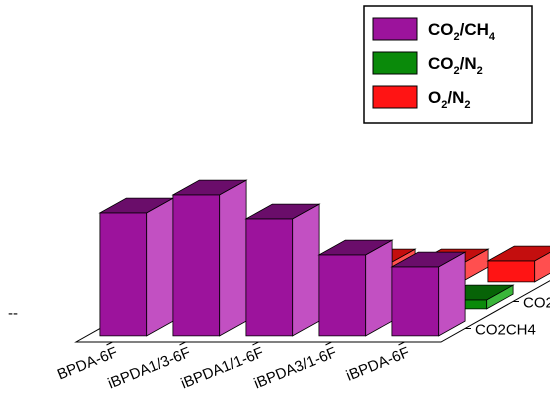 The height and width of the screenshot is (411, 550). I want to click on legend-label: CO2/CH4, so click(462, 31).